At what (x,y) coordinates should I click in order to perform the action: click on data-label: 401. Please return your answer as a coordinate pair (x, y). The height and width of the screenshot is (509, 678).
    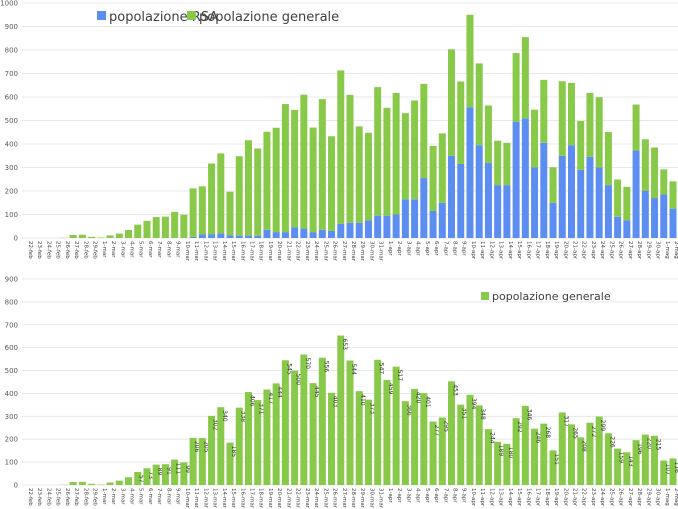
    Looking at the image, I should click on (427, 402).